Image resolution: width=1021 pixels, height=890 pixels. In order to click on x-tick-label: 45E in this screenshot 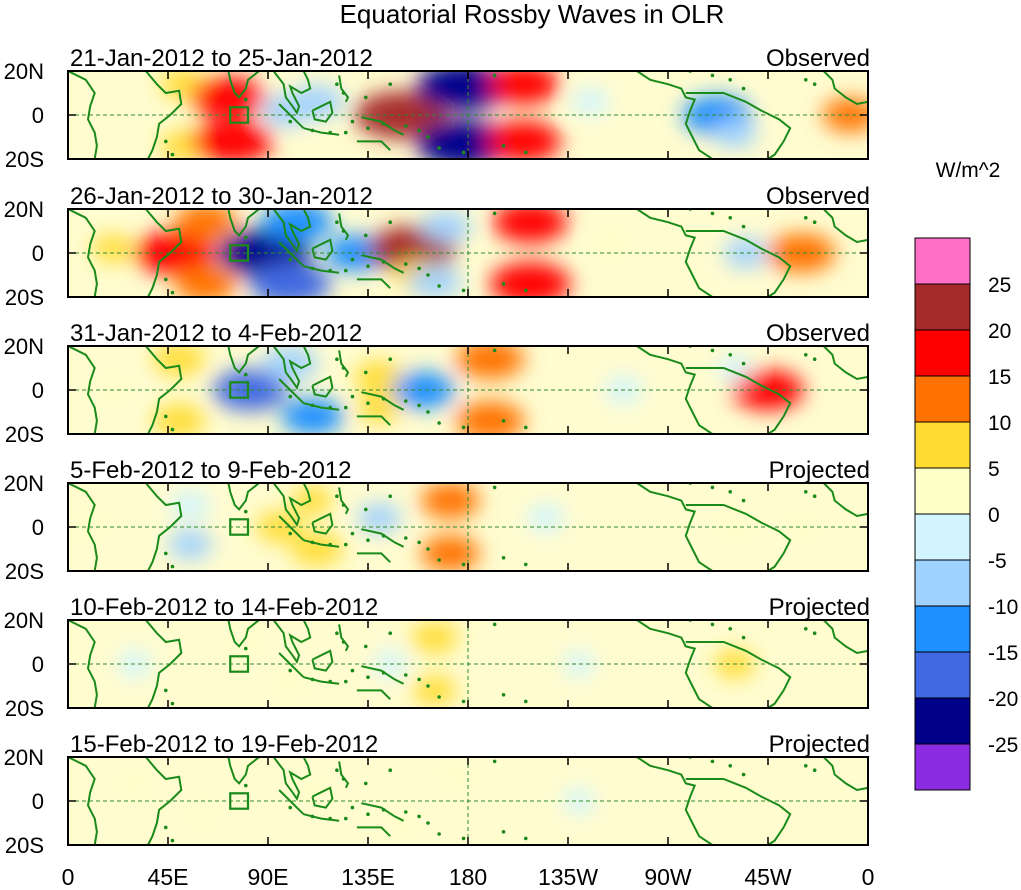, I will do `click(168, 877)`.